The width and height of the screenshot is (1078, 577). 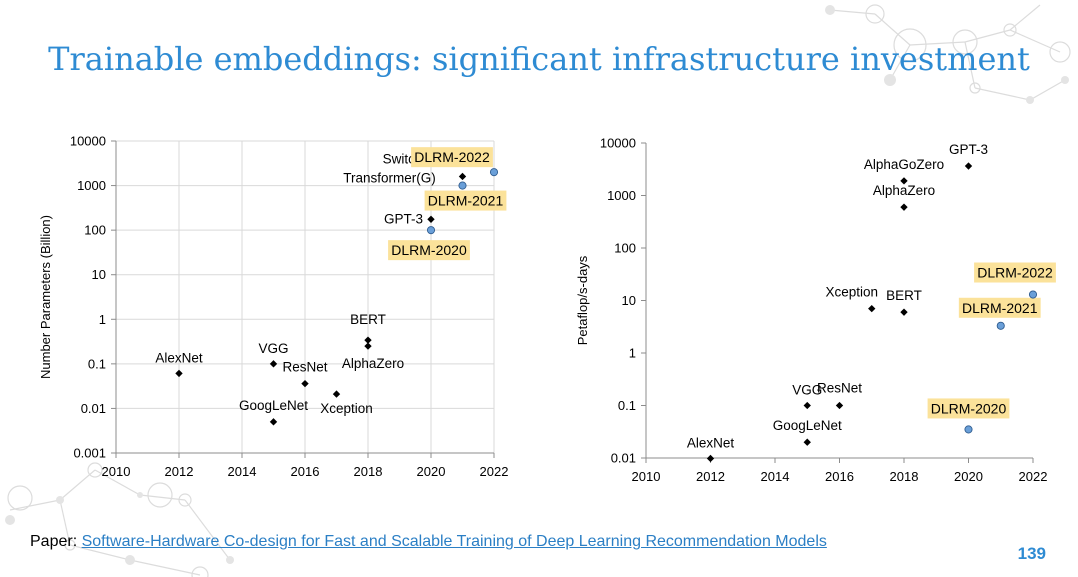 What do you see at coordinates (389, 177) in the screenshot?
I see `data-label-line: Transformer(G)` at bounding box center [389, 177].